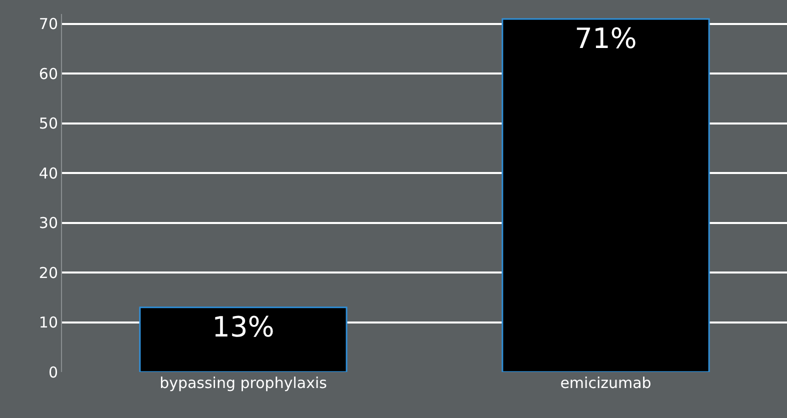  I want to click on data-label: 71%, so click(605, 38).